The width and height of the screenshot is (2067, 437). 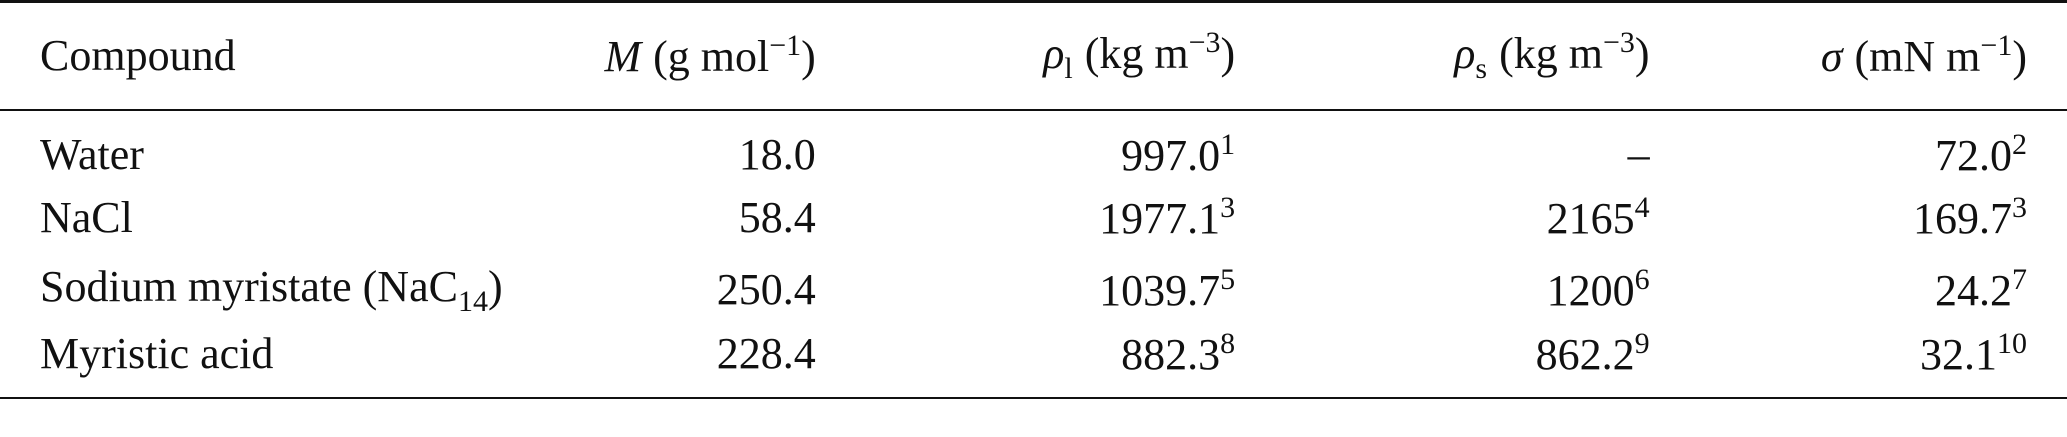 What do you see at coordinates (1446, 218) in the screenshot?
I see `table-cell: 21654` at bounding box center [1446, 218].